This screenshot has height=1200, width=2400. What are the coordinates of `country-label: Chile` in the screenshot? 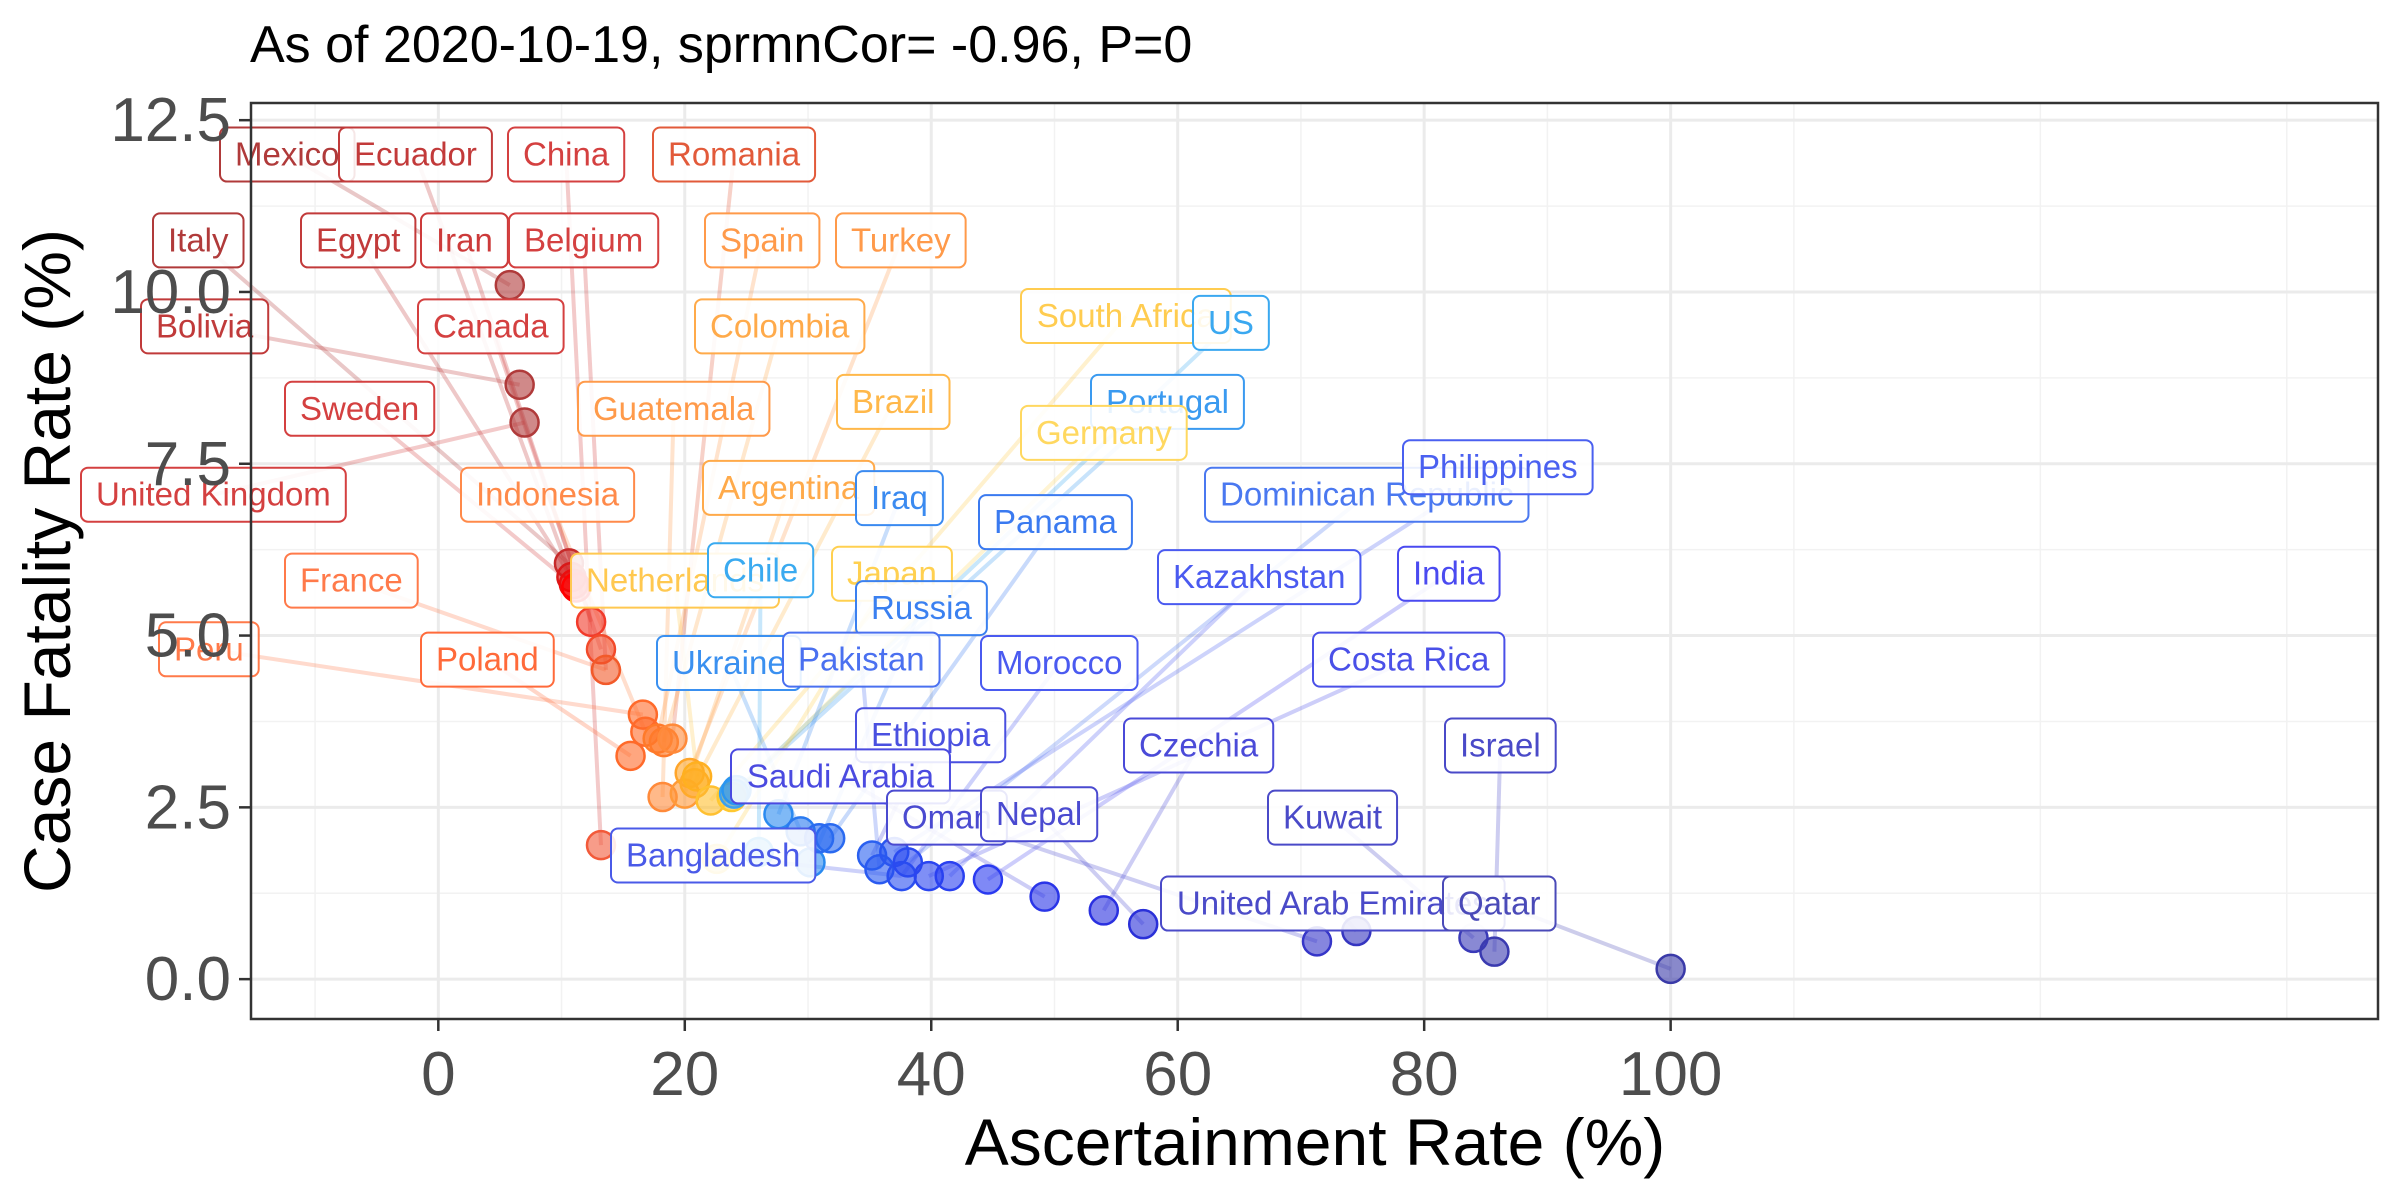 It's located at (761, 570).